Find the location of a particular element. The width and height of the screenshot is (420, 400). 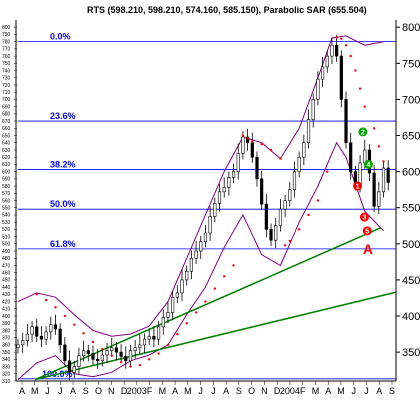

x-tick-label: F is located at coordinates (150, 391).